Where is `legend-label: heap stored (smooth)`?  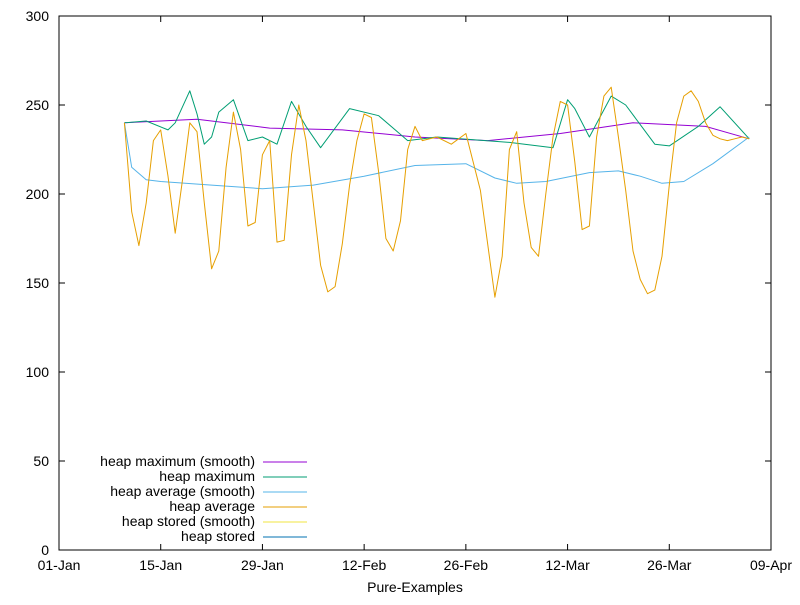
legend-label: heap stored (smooth) is located at coordinates (188, 521).